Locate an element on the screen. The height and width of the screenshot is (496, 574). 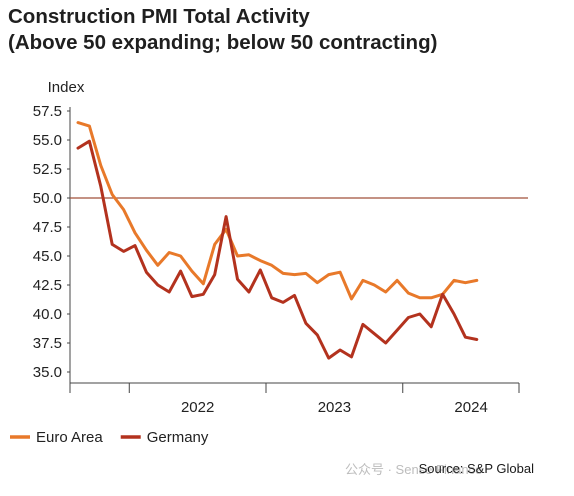
y-tick-label: 35.0 is located at coordinates (47, 372).